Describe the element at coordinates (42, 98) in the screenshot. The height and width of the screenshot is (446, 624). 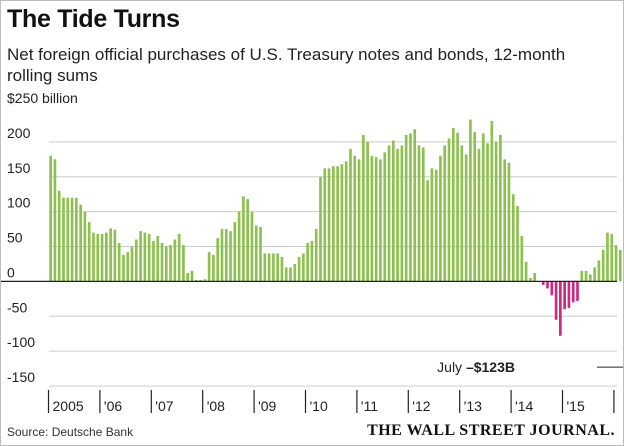
I see `y-tick-label: $250 billion` at that location.